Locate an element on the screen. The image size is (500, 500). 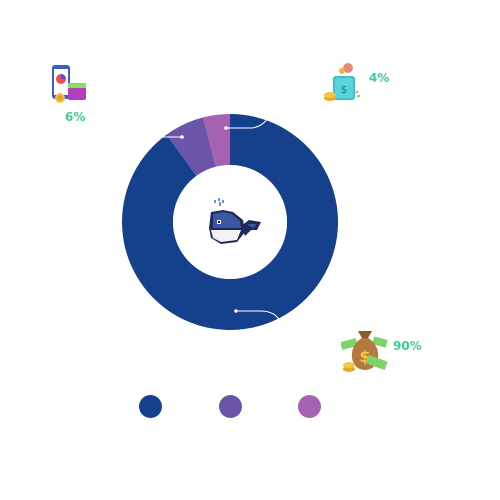
money-bag-icon: $ is located at coordinates (364, 351).